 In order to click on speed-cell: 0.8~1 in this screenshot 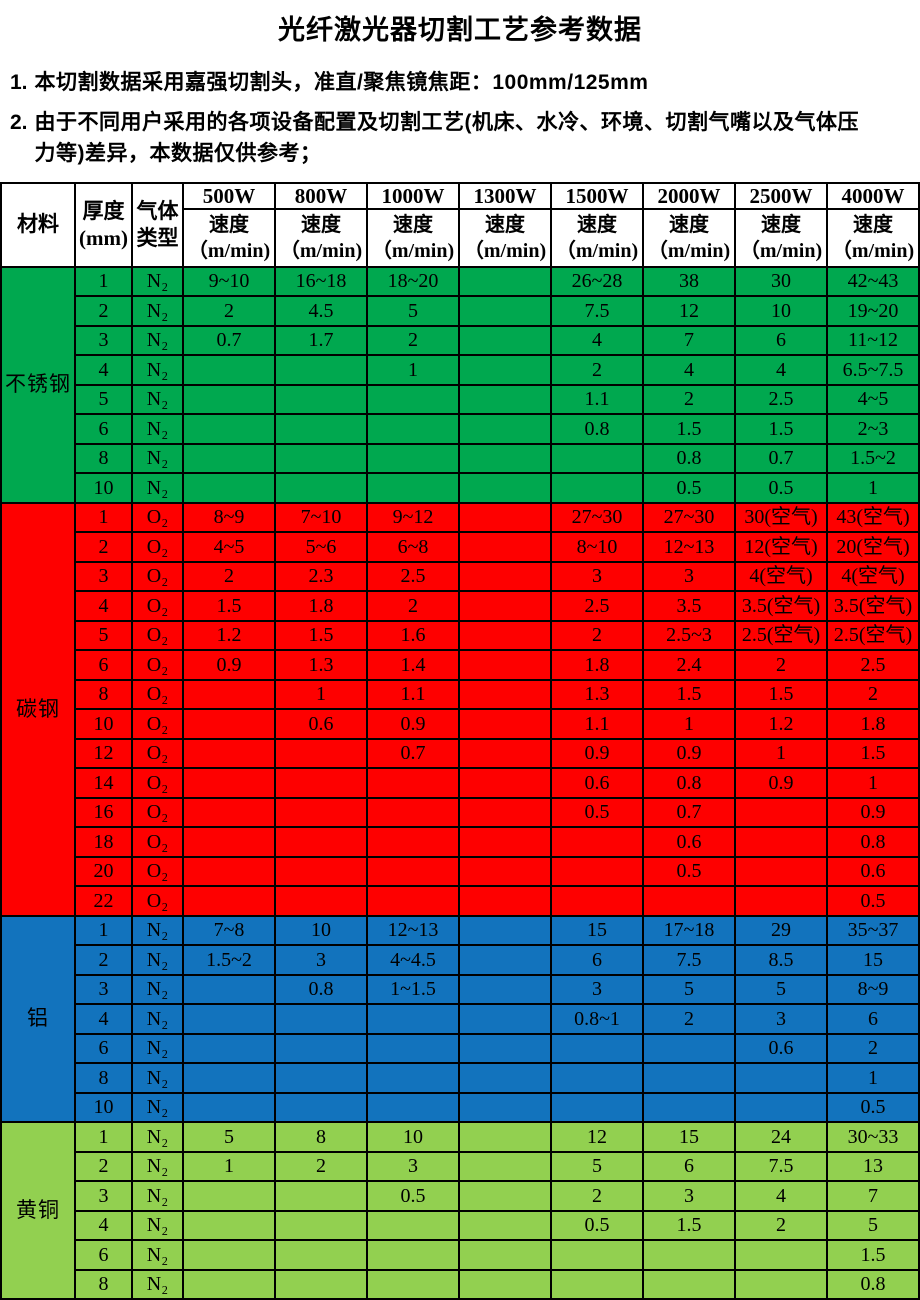, I will do `click(597, 1019)`.